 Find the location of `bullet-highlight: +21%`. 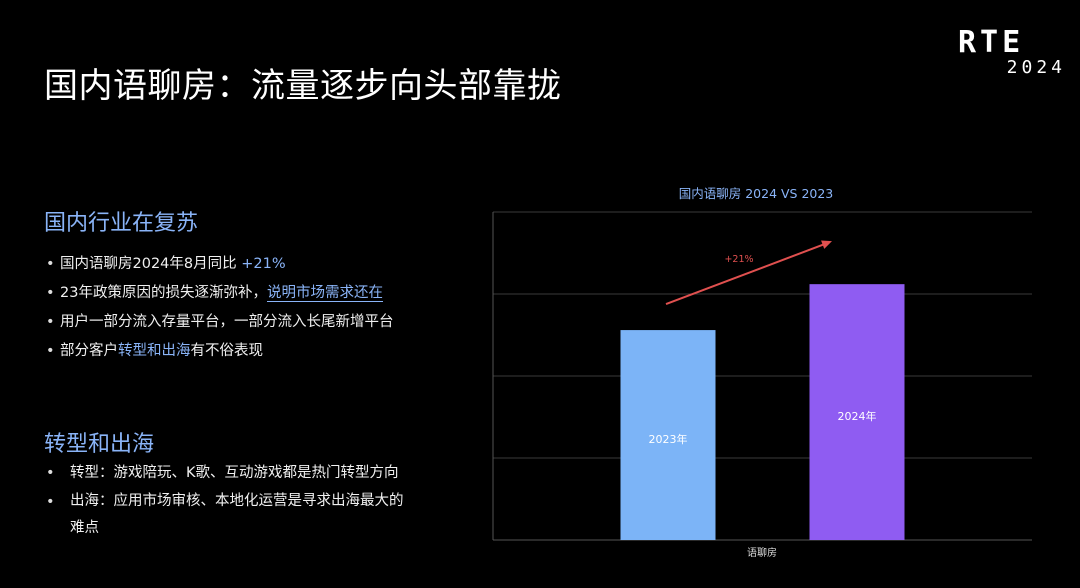

bullet-highlight: +21% is located at coordinates (263, 264).